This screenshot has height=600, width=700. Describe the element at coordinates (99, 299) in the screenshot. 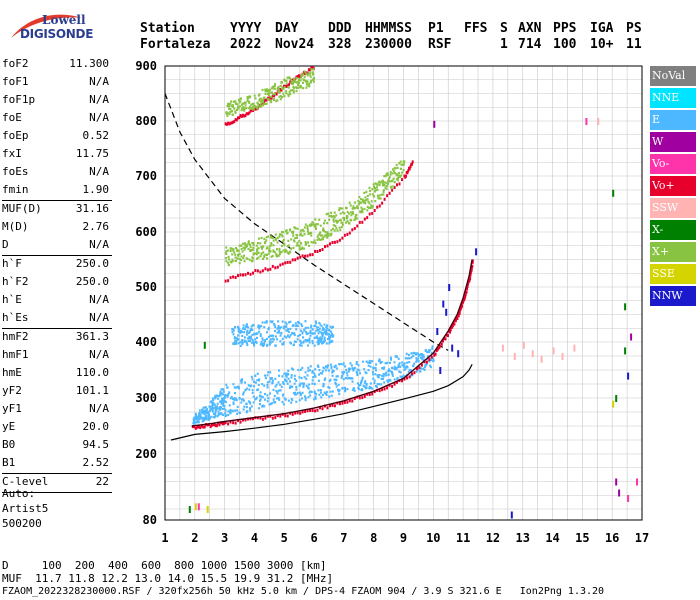

I see `param-value: N/A` at that location.